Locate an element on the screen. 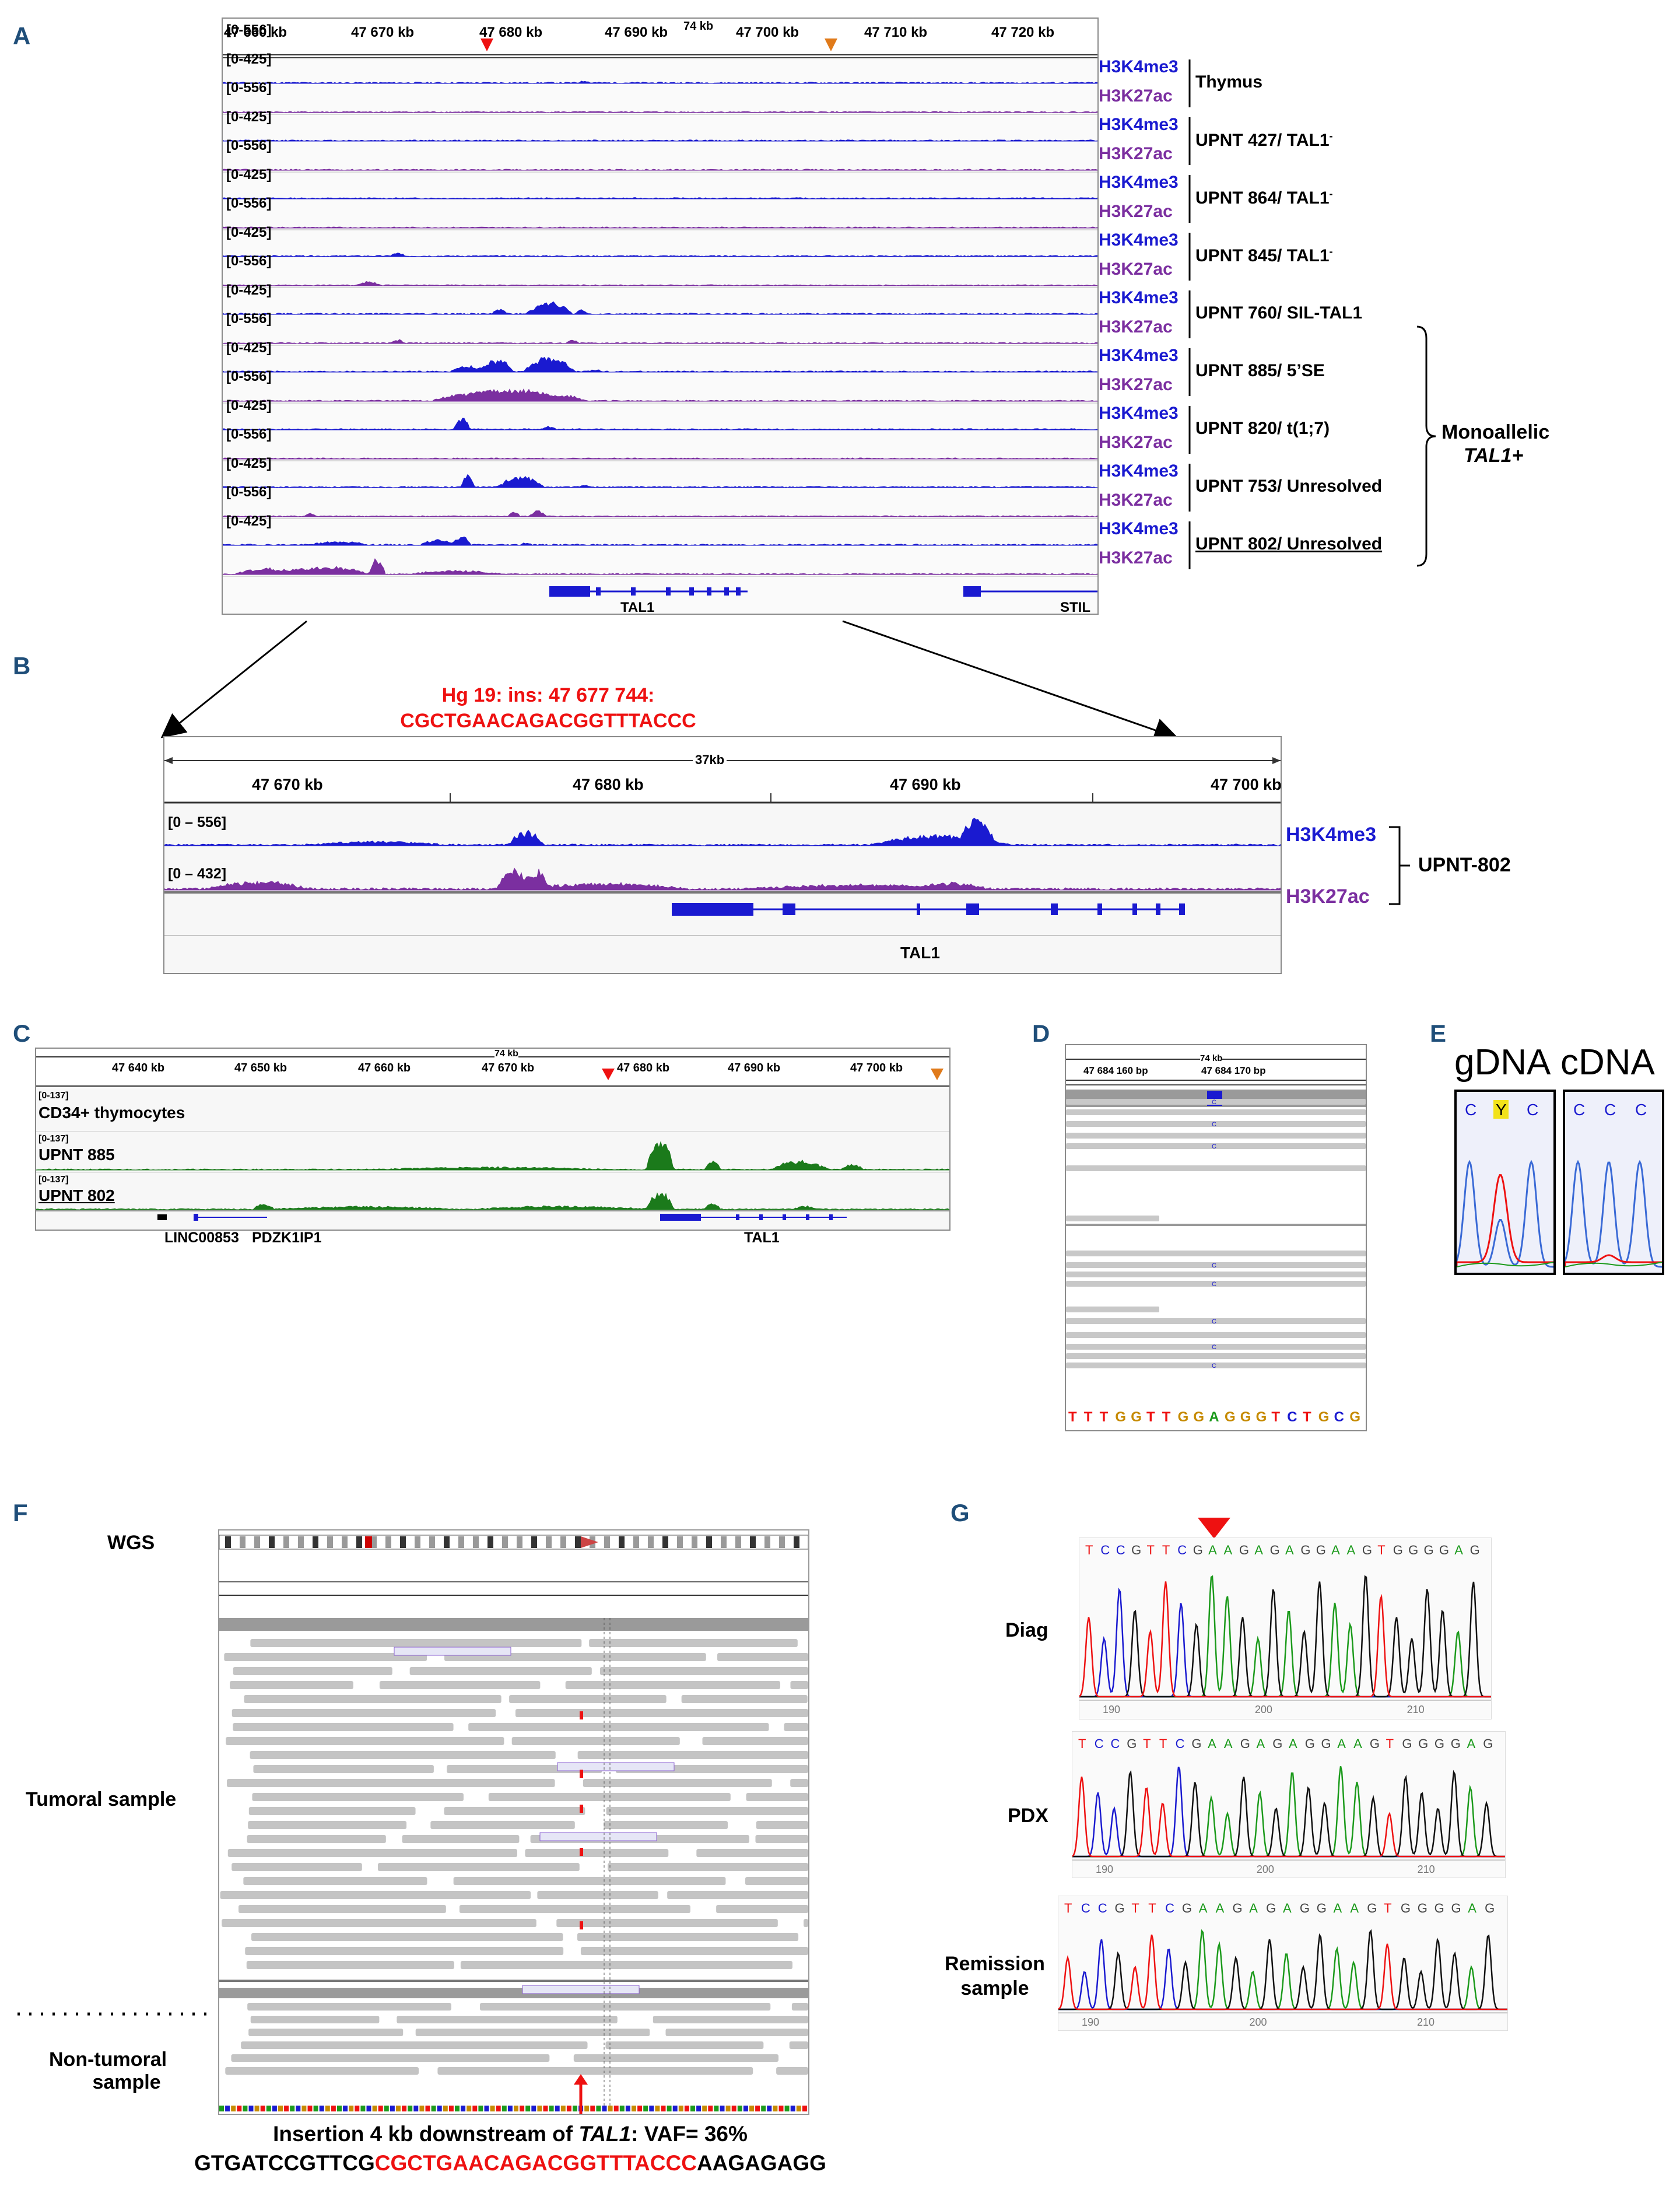  reference-base: C is located at coordinates (1339, 1417).